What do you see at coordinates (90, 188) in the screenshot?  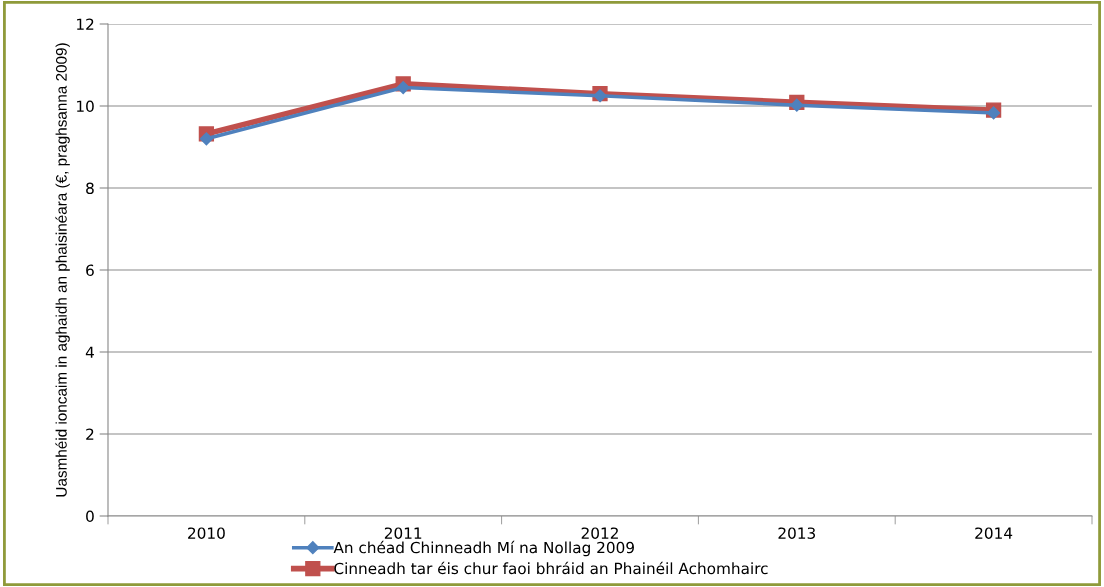 I see `y-tick-label: 8` at bounding box center [90, 188].